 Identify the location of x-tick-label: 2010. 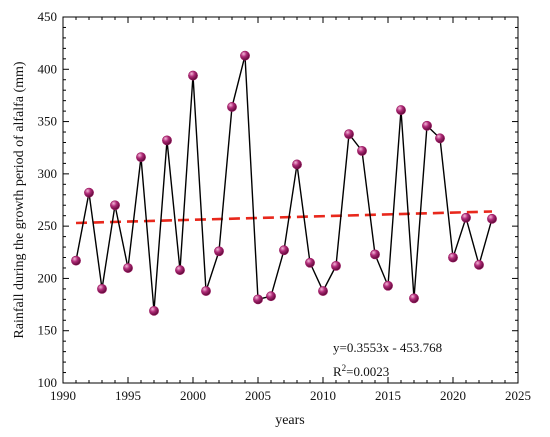
(323, 395).